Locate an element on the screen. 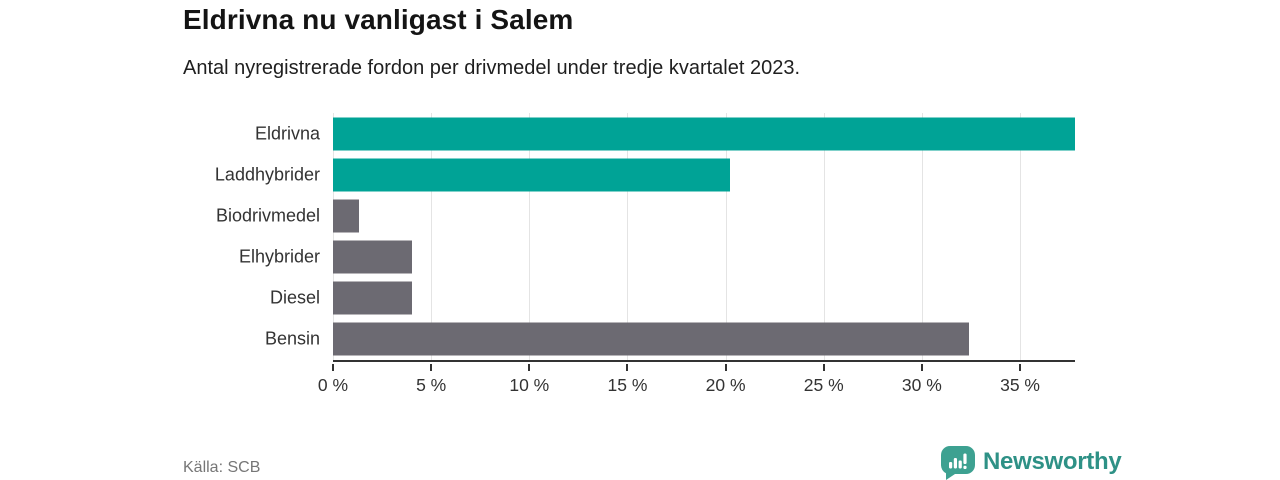 The height and width of the screenshot is (480, 1280). tick-label-15: 15 % is located at coordinates (627, 385).